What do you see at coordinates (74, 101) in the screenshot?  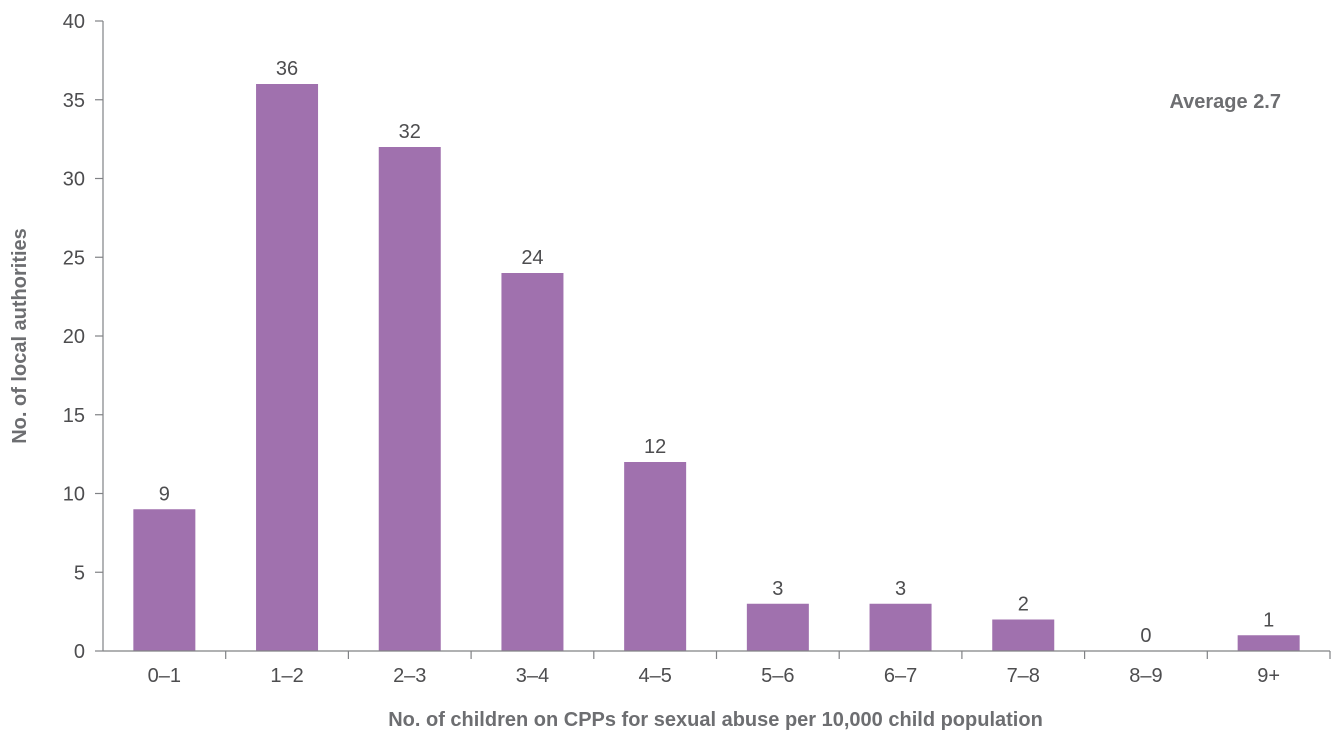 I see `y-tick-label: 35` at bounding box center [74, 101].